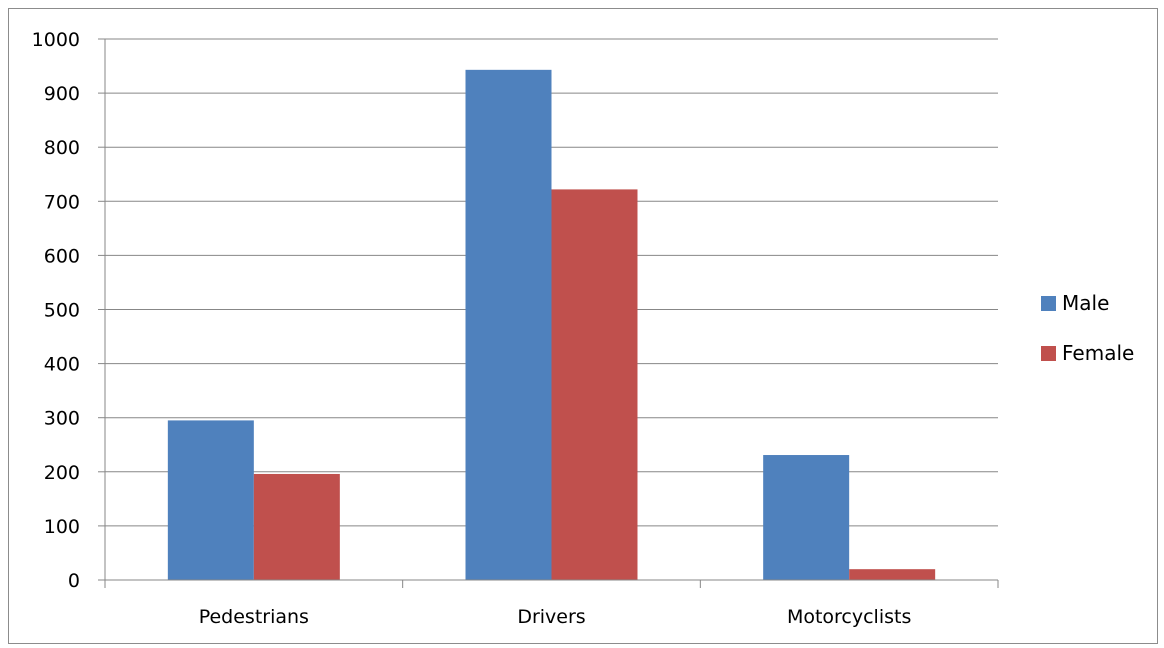 This screenshot has width=1164, height=648. What do you see at coordinates (892, 574) in the screenshot?
I see `bar-female-motorcyclists` at bounding box center [892, 574].